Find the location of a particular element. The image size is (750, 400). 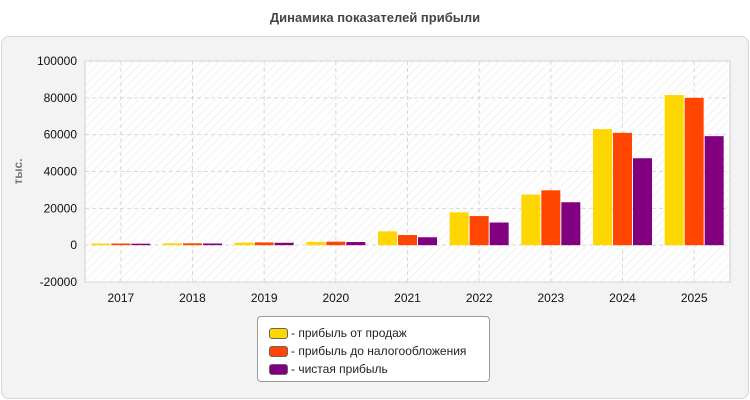

legend-swatch-sales-profit is located at coordinates (278, 333).